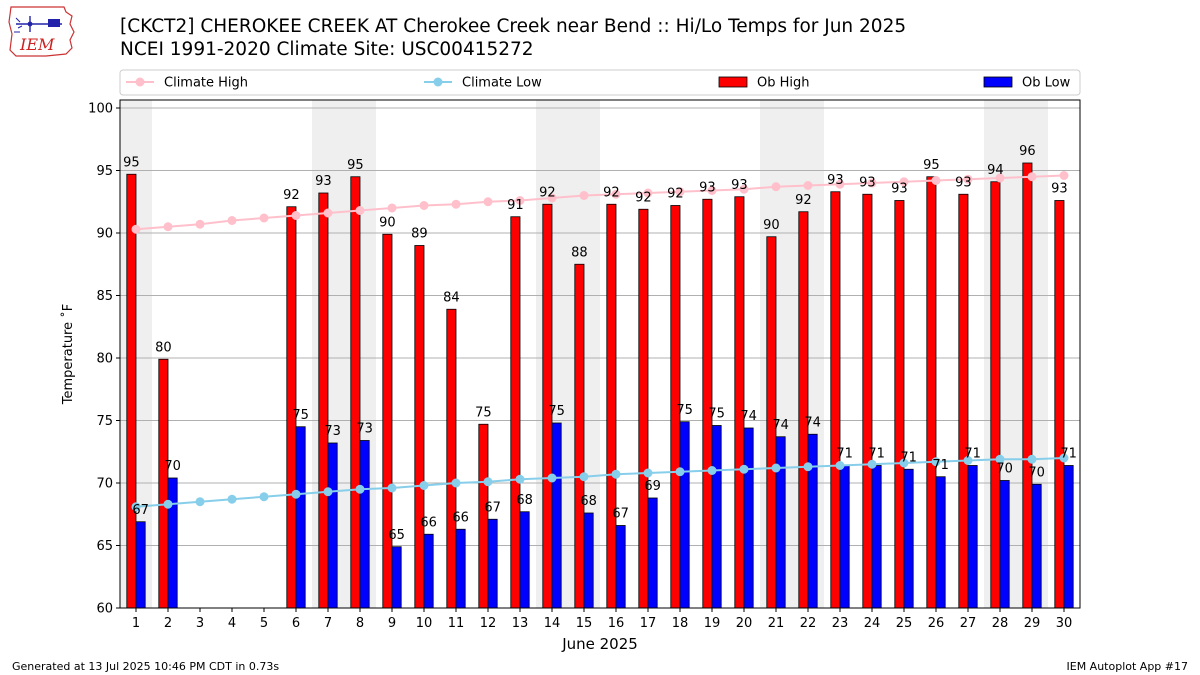  I want to click on ob-high-label-day-30: 93, so click(1059, 189).